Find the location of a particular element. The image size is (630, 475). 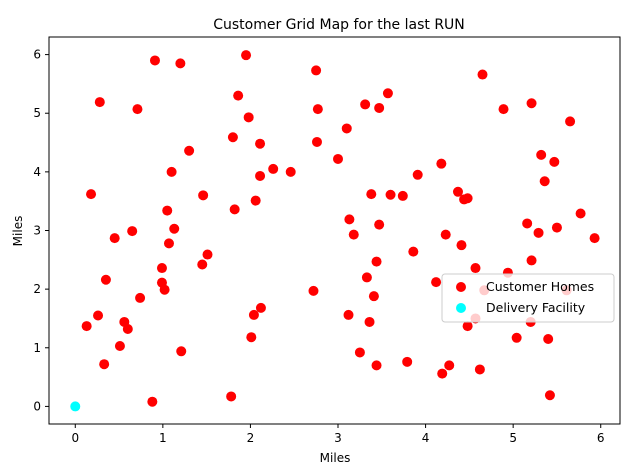

x-tick-label: 5 is located at coordinates (513, 438).